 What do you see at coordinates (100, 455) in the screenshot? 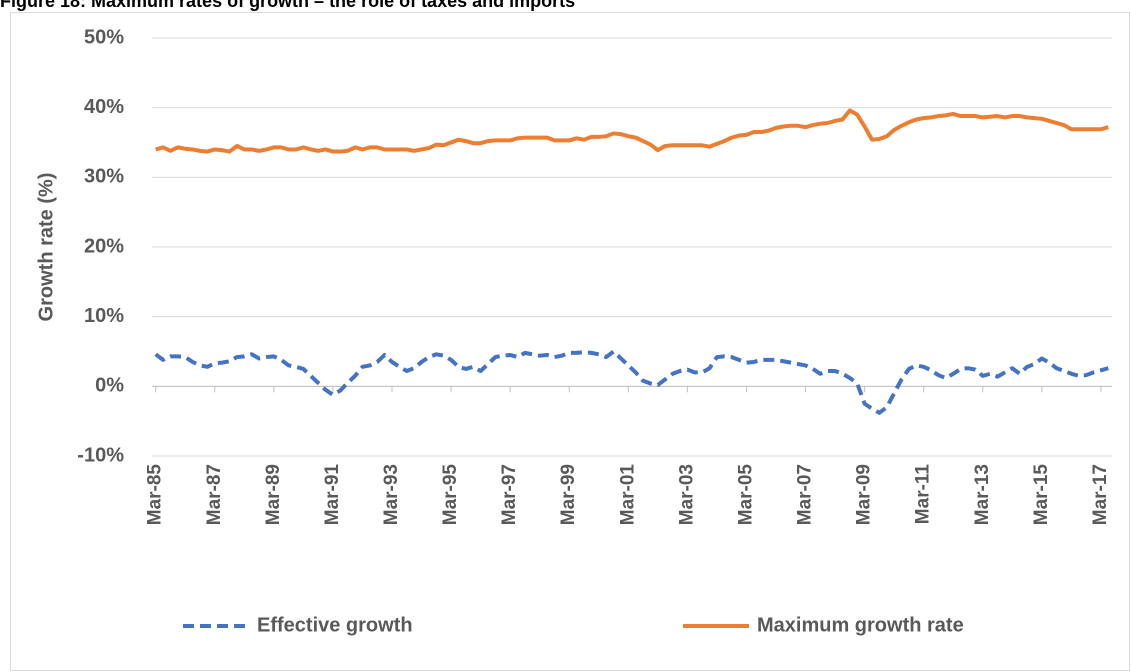
I see `y-tick-label: -10%` at bounding box center [100, 455].